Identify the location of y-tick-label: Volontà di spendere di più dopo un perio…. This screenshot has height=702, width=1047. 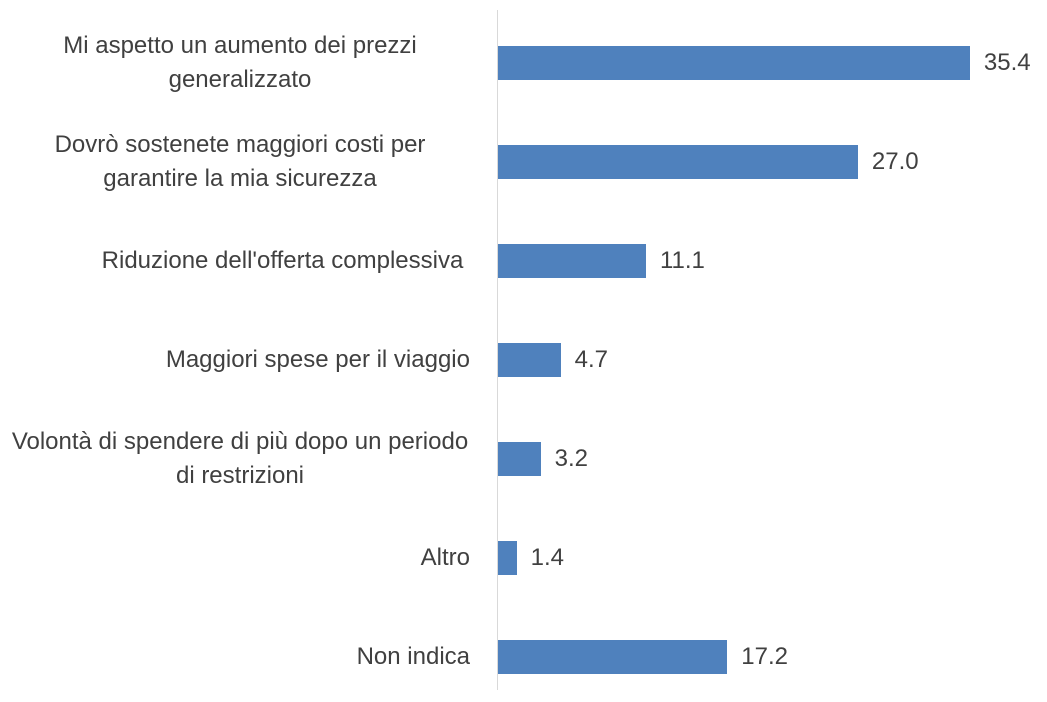
(235, 459).